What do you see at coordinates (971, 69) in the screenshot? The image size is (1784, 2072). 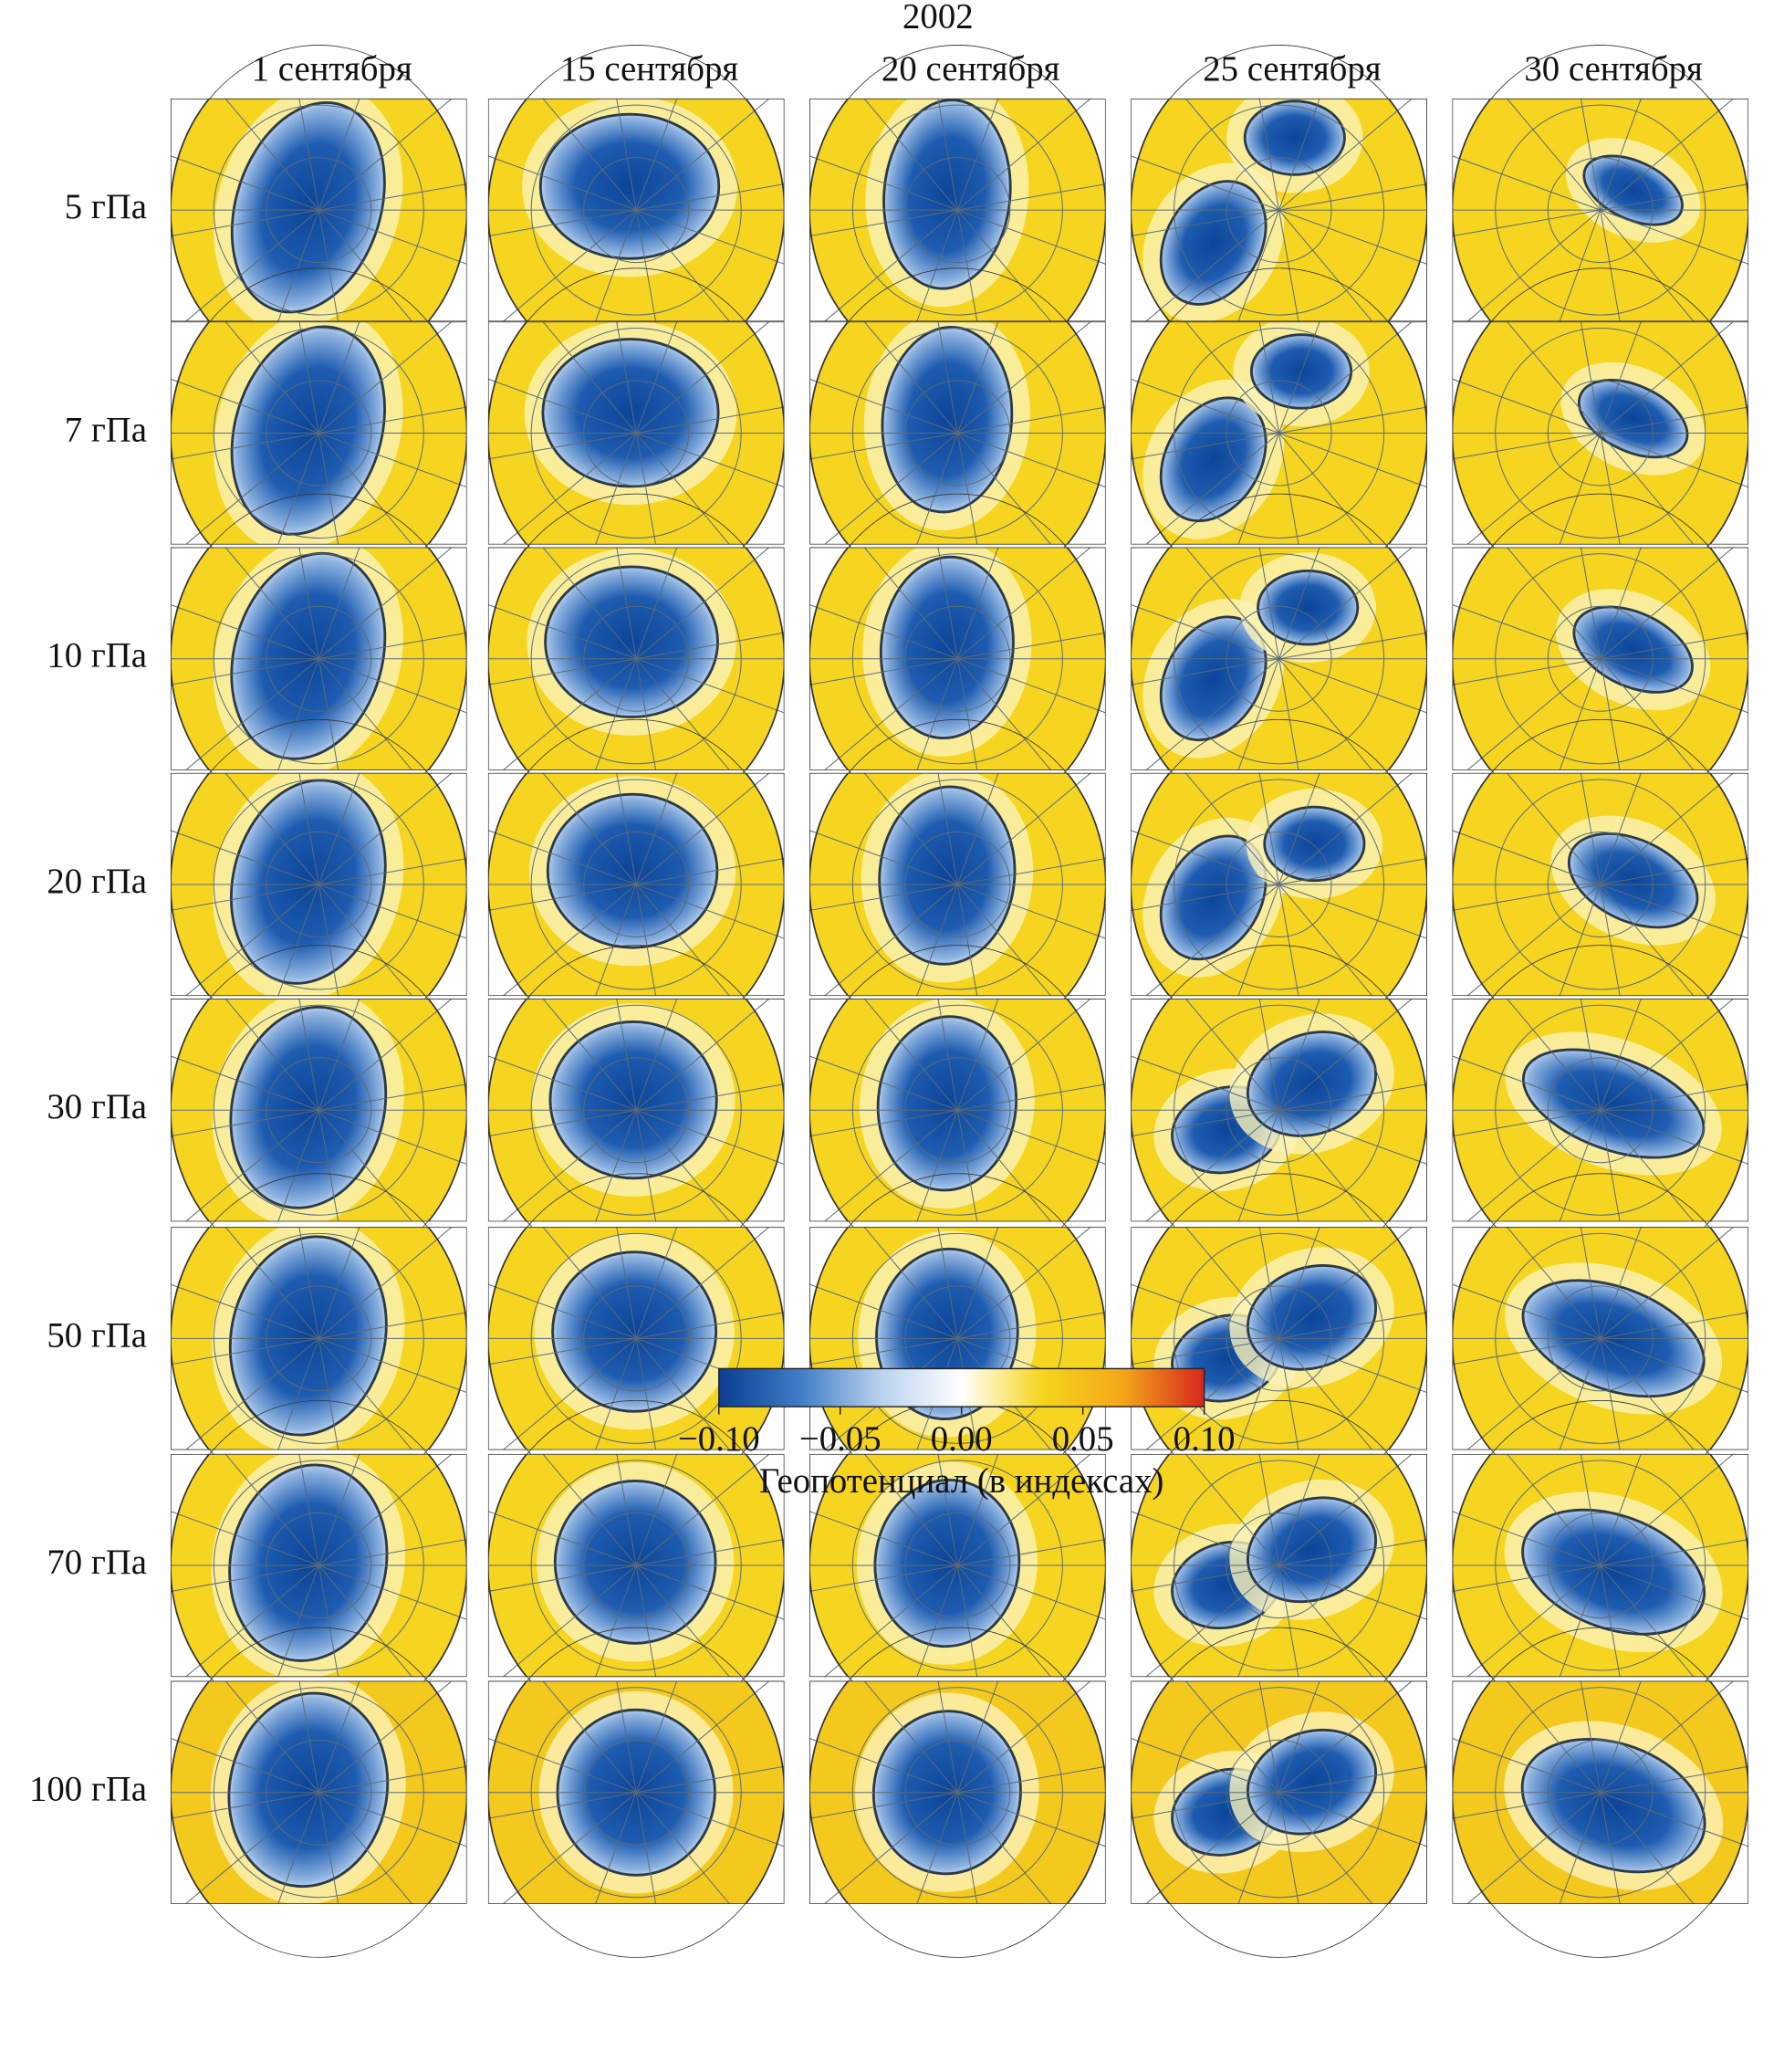 I see `column-header: 20 сентября` at bounding box center [971, 69].